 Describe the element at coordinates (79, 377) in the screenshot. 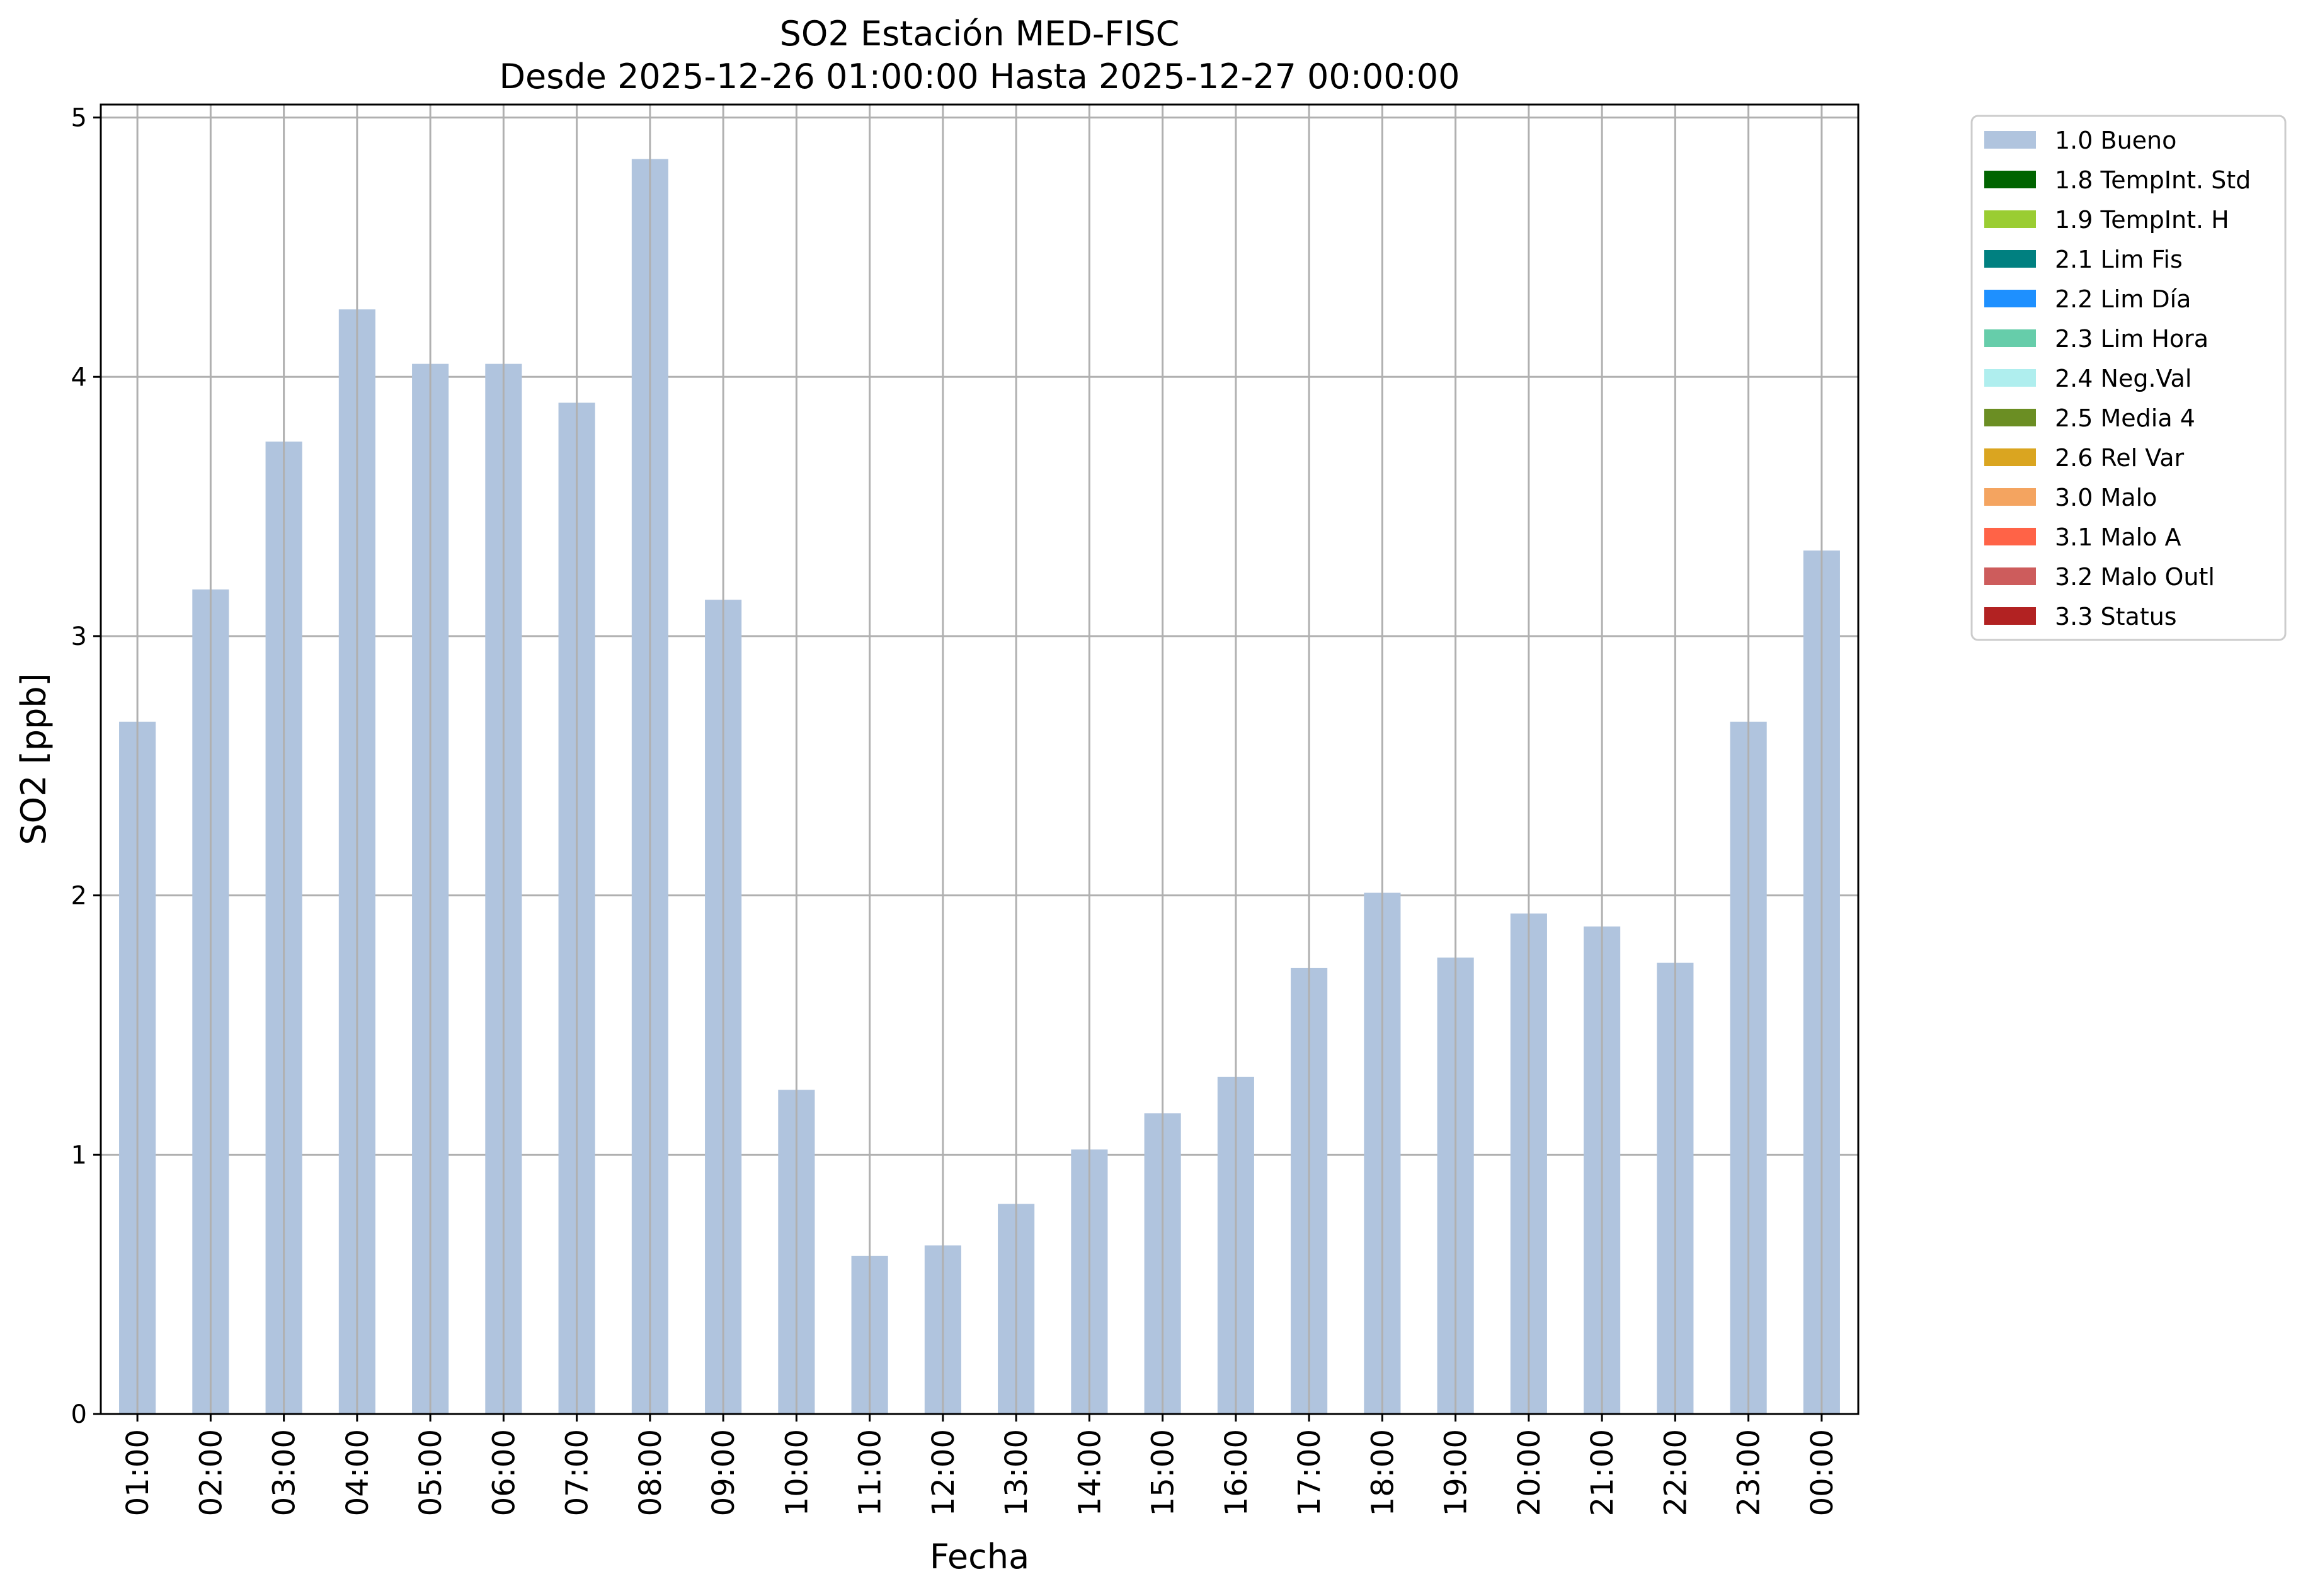

I see `y-tick-label: 4` at that location.